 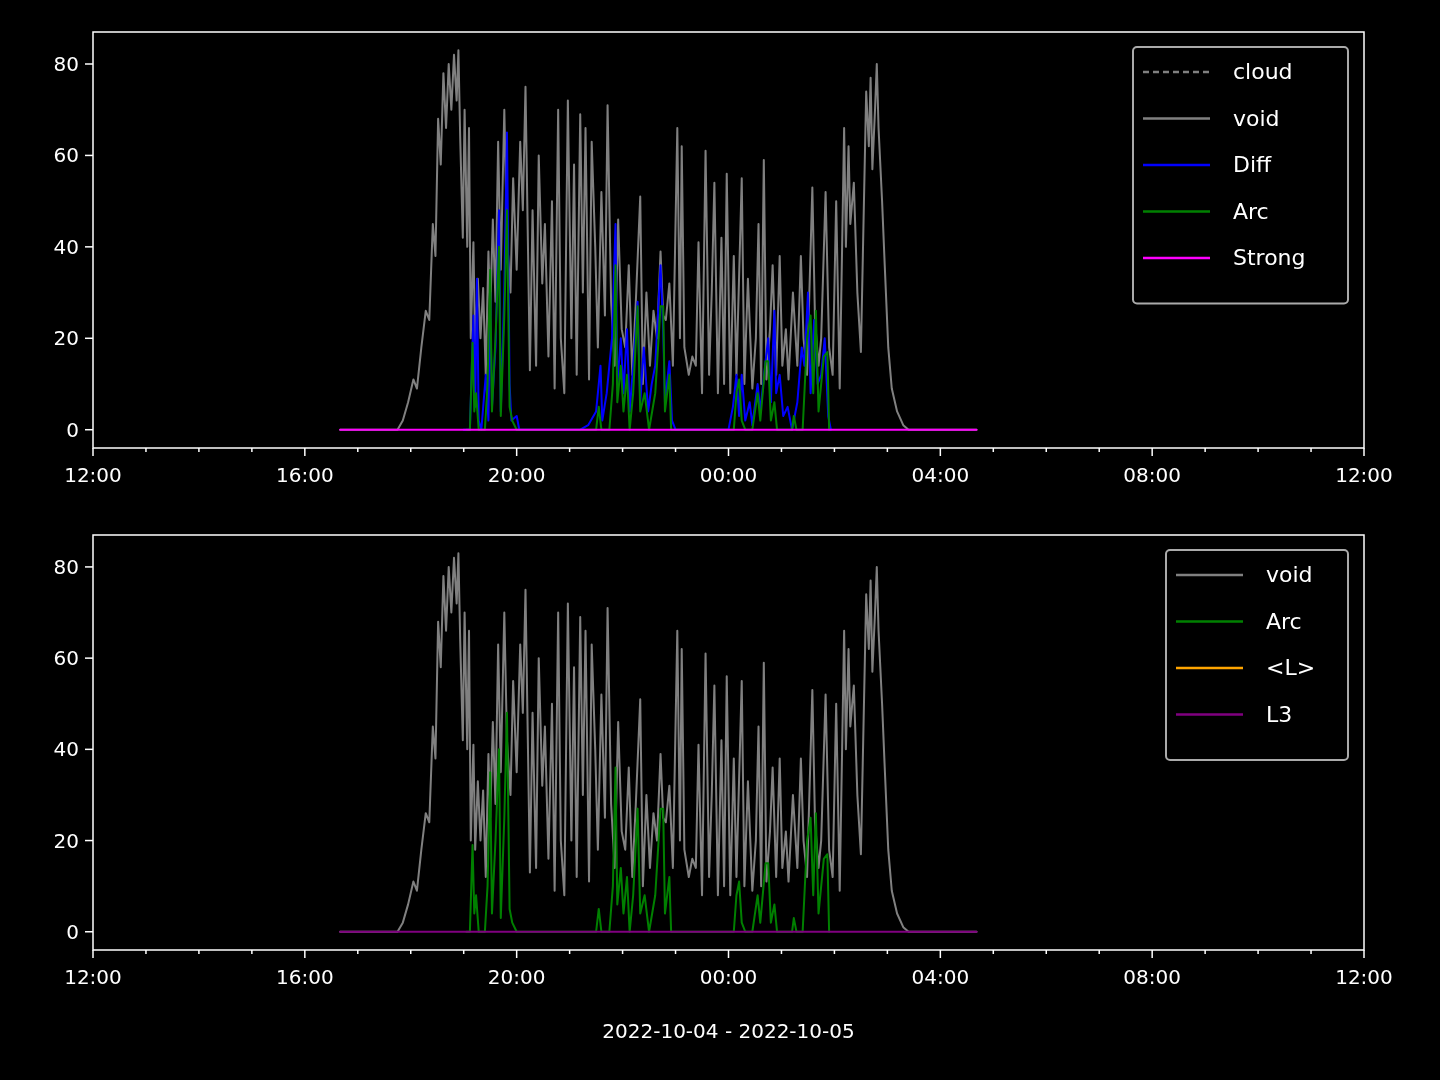 I want to click on legend-label: L3, so click(x=1279, y=714).